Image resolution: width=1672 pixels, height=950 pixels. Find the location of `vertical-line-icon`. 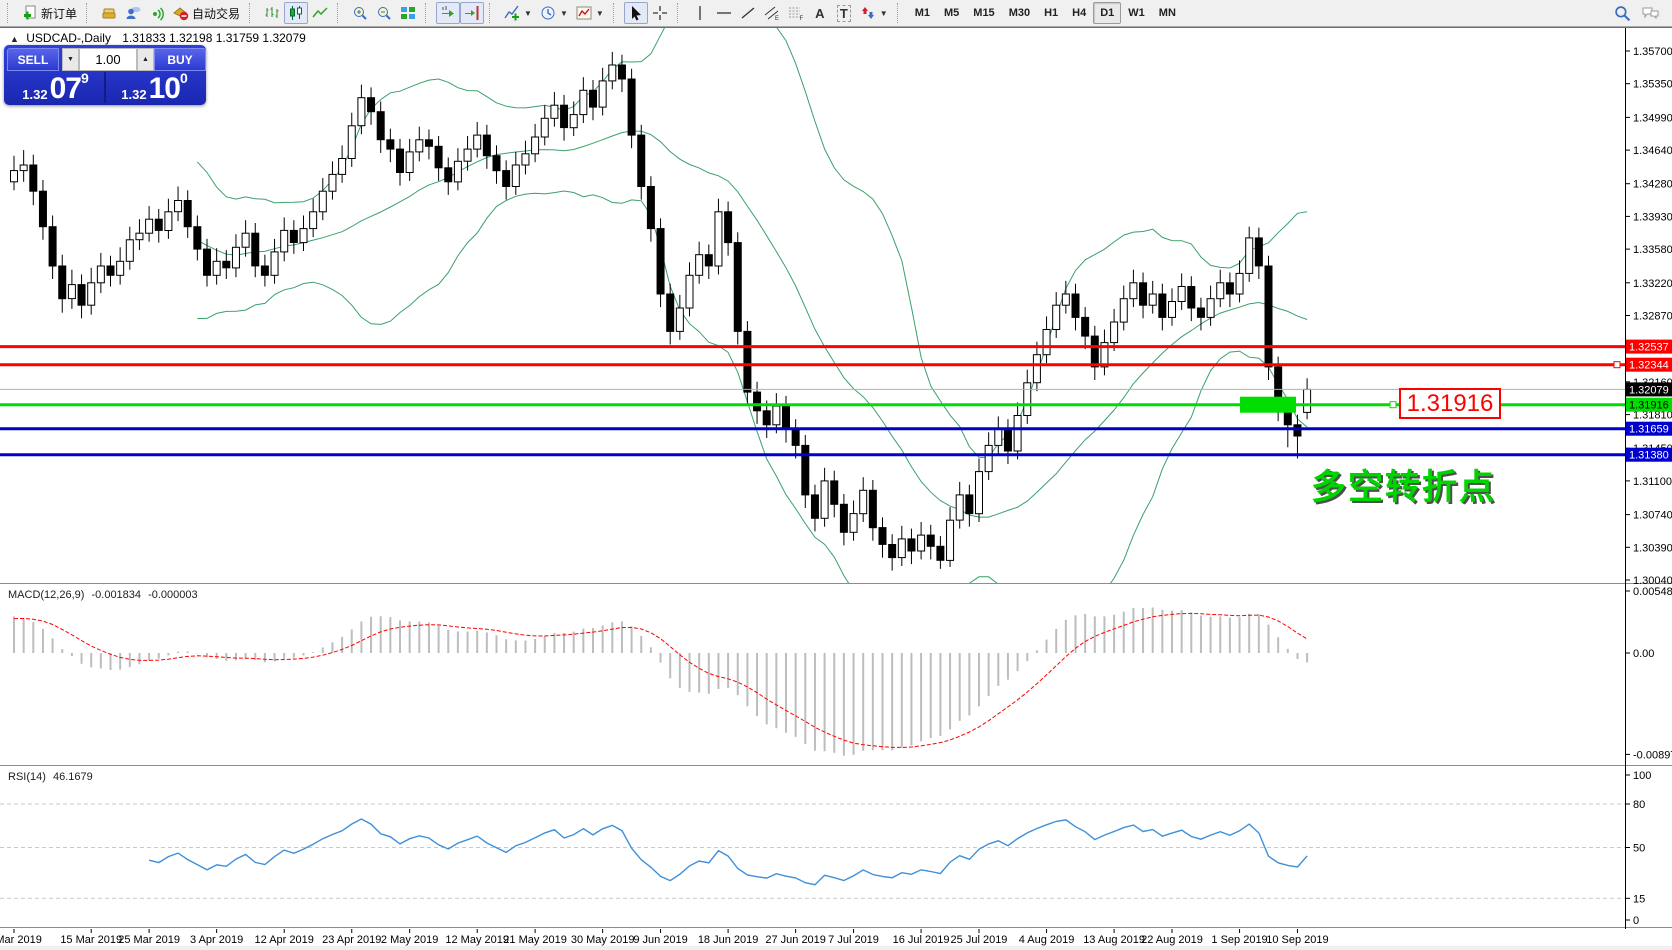

vertical-line-icon is located at coordinates (700, 13).